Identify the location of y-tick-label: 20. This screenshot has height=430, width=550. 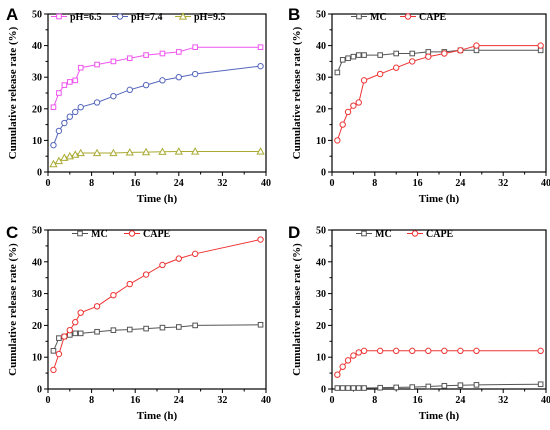
(321, 109).